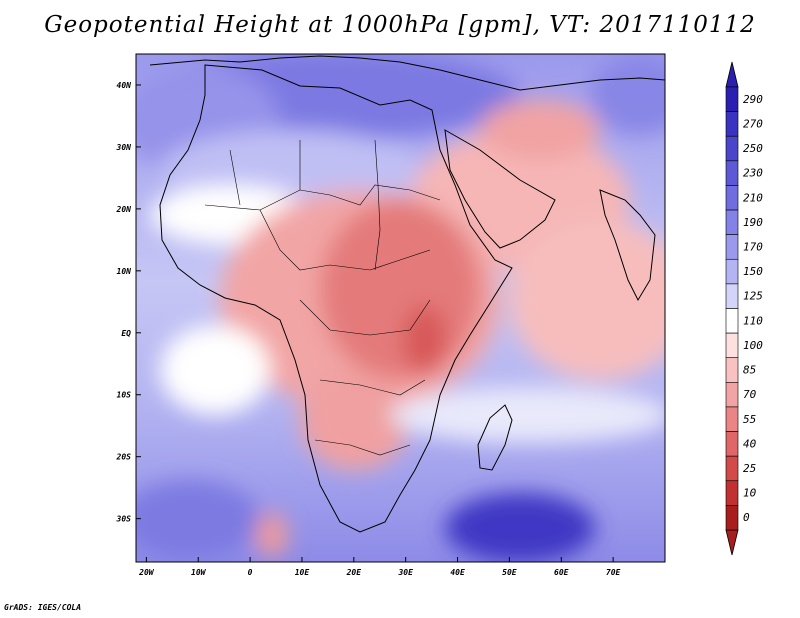  What do you see at coordinates (753, 123) in the screenshot?
I see `colorbar-level-label: 270` at bounding box center [753, 123].